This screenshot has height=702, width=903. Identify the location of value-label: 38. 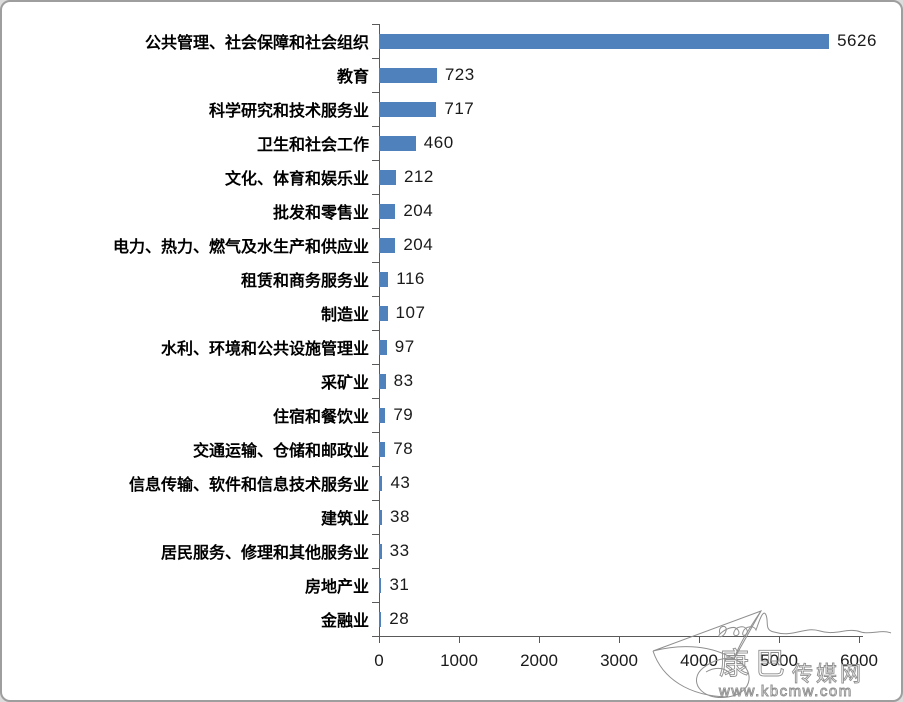
(400, 516).